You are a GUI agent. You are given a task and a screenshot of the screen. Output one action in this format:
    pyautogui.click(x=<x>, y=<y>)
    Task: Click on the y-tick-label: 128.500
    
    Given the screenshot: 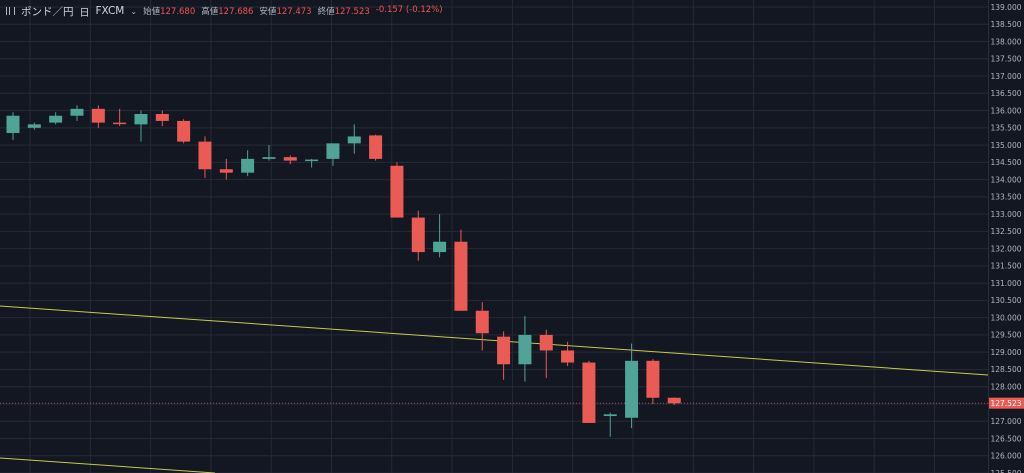 What is the action you would take?
    pyautogui.click(x=1005, y=369)
    